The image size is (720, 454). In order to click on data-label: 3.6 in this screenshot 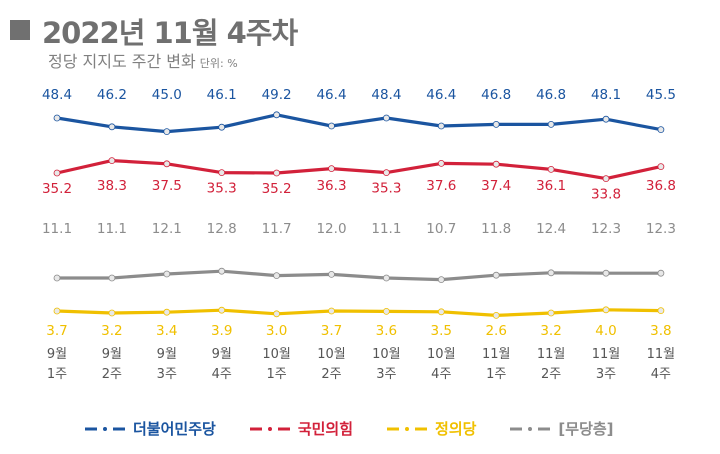, I will do `click(386, 331)`.